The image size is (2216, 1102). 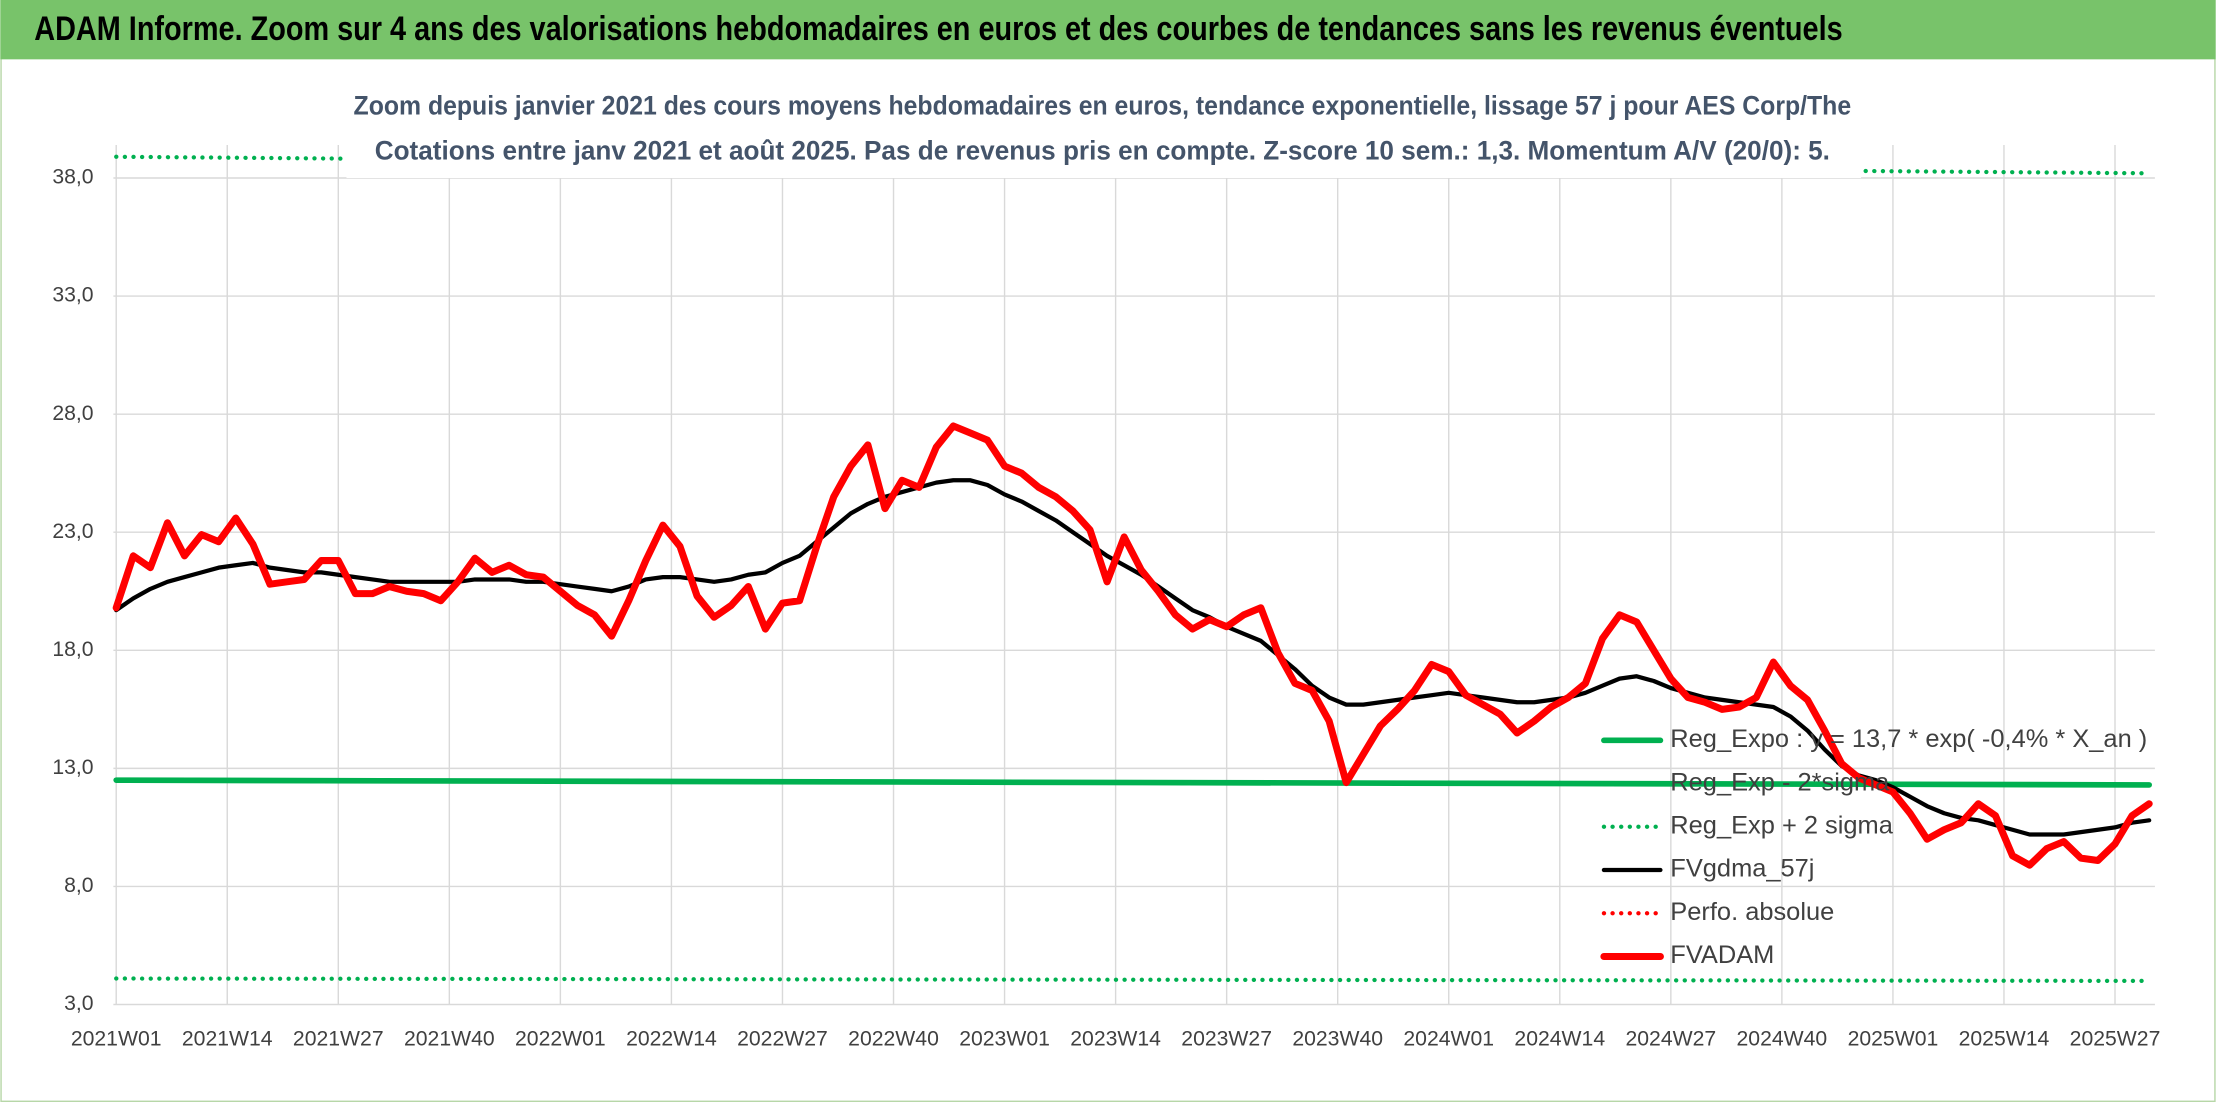 What do you see at coordinates (782, 1038) in the screenshot?
I see `x-tick-label: 2022W27` at bounding box center [782, 1038].